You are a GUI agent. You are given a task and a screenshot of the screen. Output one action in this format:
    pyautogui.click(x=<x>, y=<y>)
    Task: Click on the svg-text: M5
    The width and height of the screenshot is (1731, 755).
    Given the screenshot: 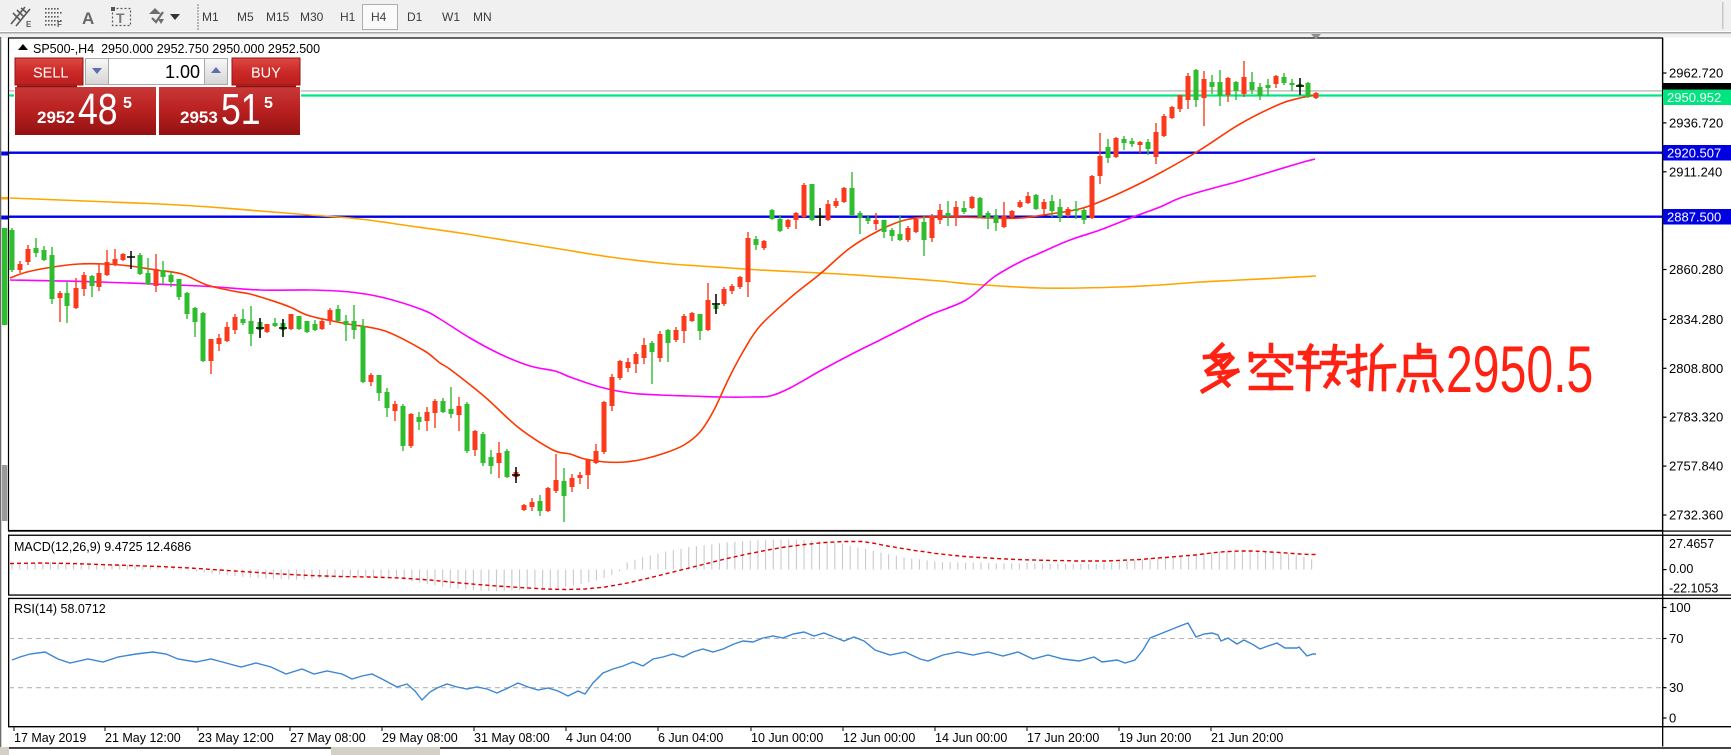 What is the action you would take?
    pyautogui.click(x=245, y=17)
    